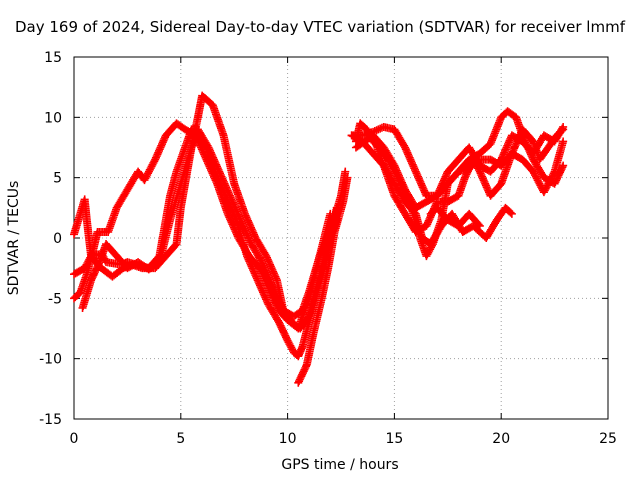 This screenshot has width=640, height=480. Describe the element at coordinates (55, 299) in the screenshot. I see `y-tick-label: -5` at that location.